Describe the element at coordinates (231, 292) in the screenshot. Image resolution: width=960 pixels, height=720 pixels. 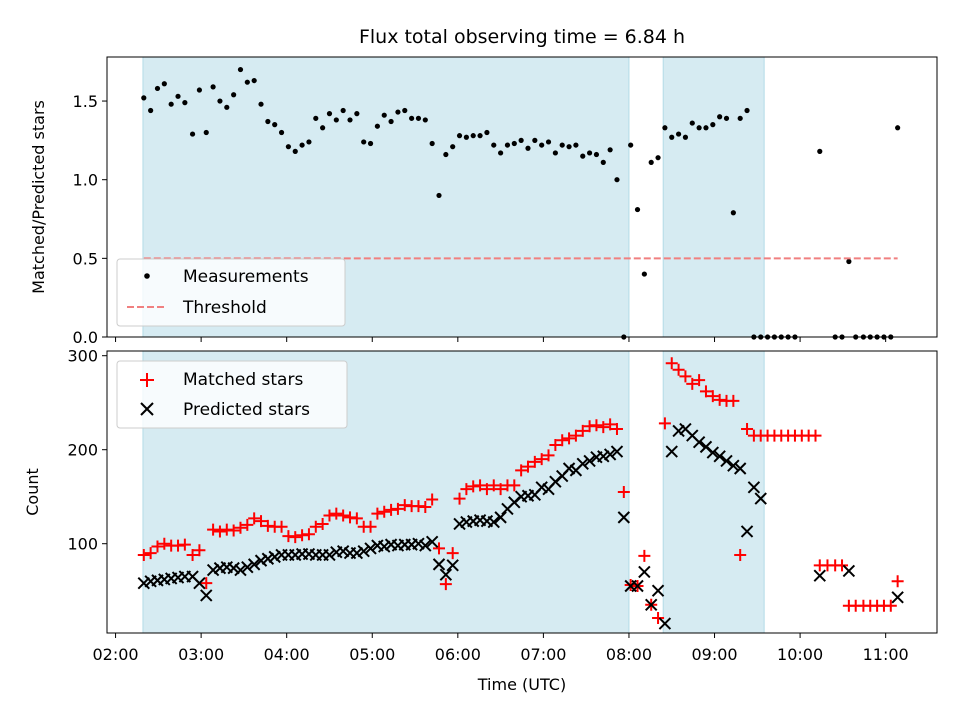
I see `legend: Measurements Threshold` at that location.